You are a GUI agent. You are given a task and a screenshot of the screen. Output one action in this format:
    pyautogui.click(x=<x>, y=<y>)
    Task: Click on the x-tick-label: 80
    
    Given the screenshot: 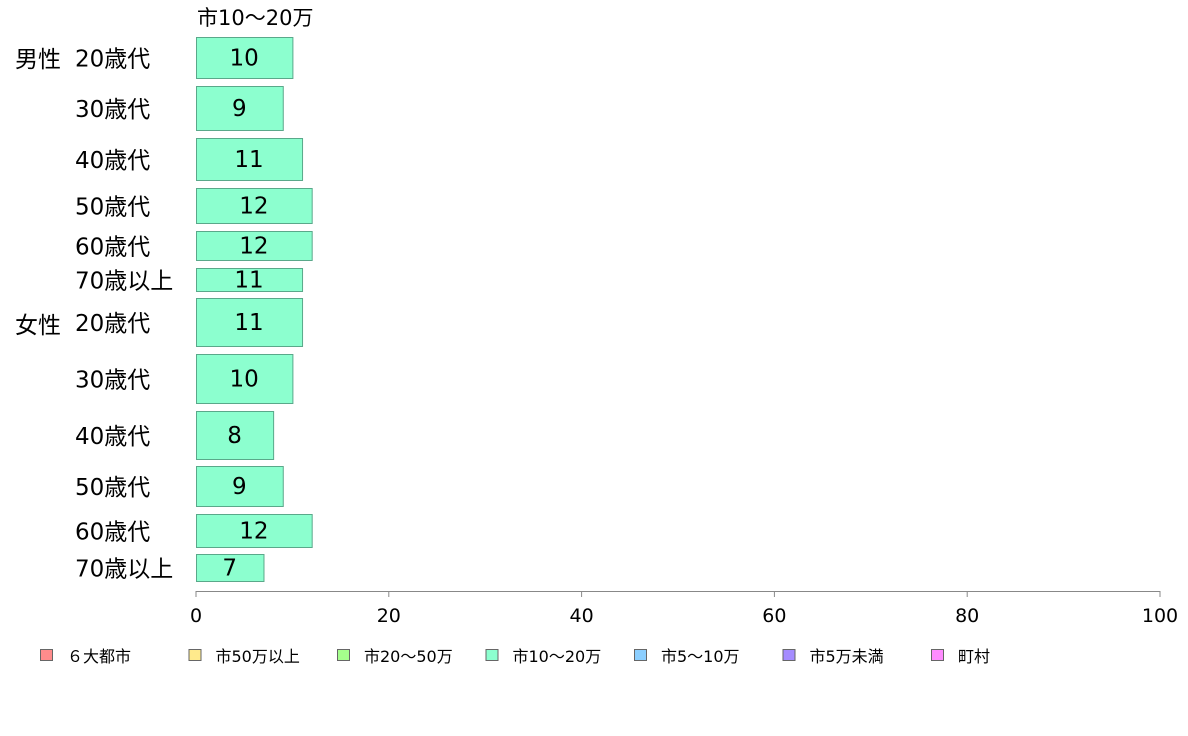 What is the action you would take?
    pyautogui.click(x=967, y=616)
    